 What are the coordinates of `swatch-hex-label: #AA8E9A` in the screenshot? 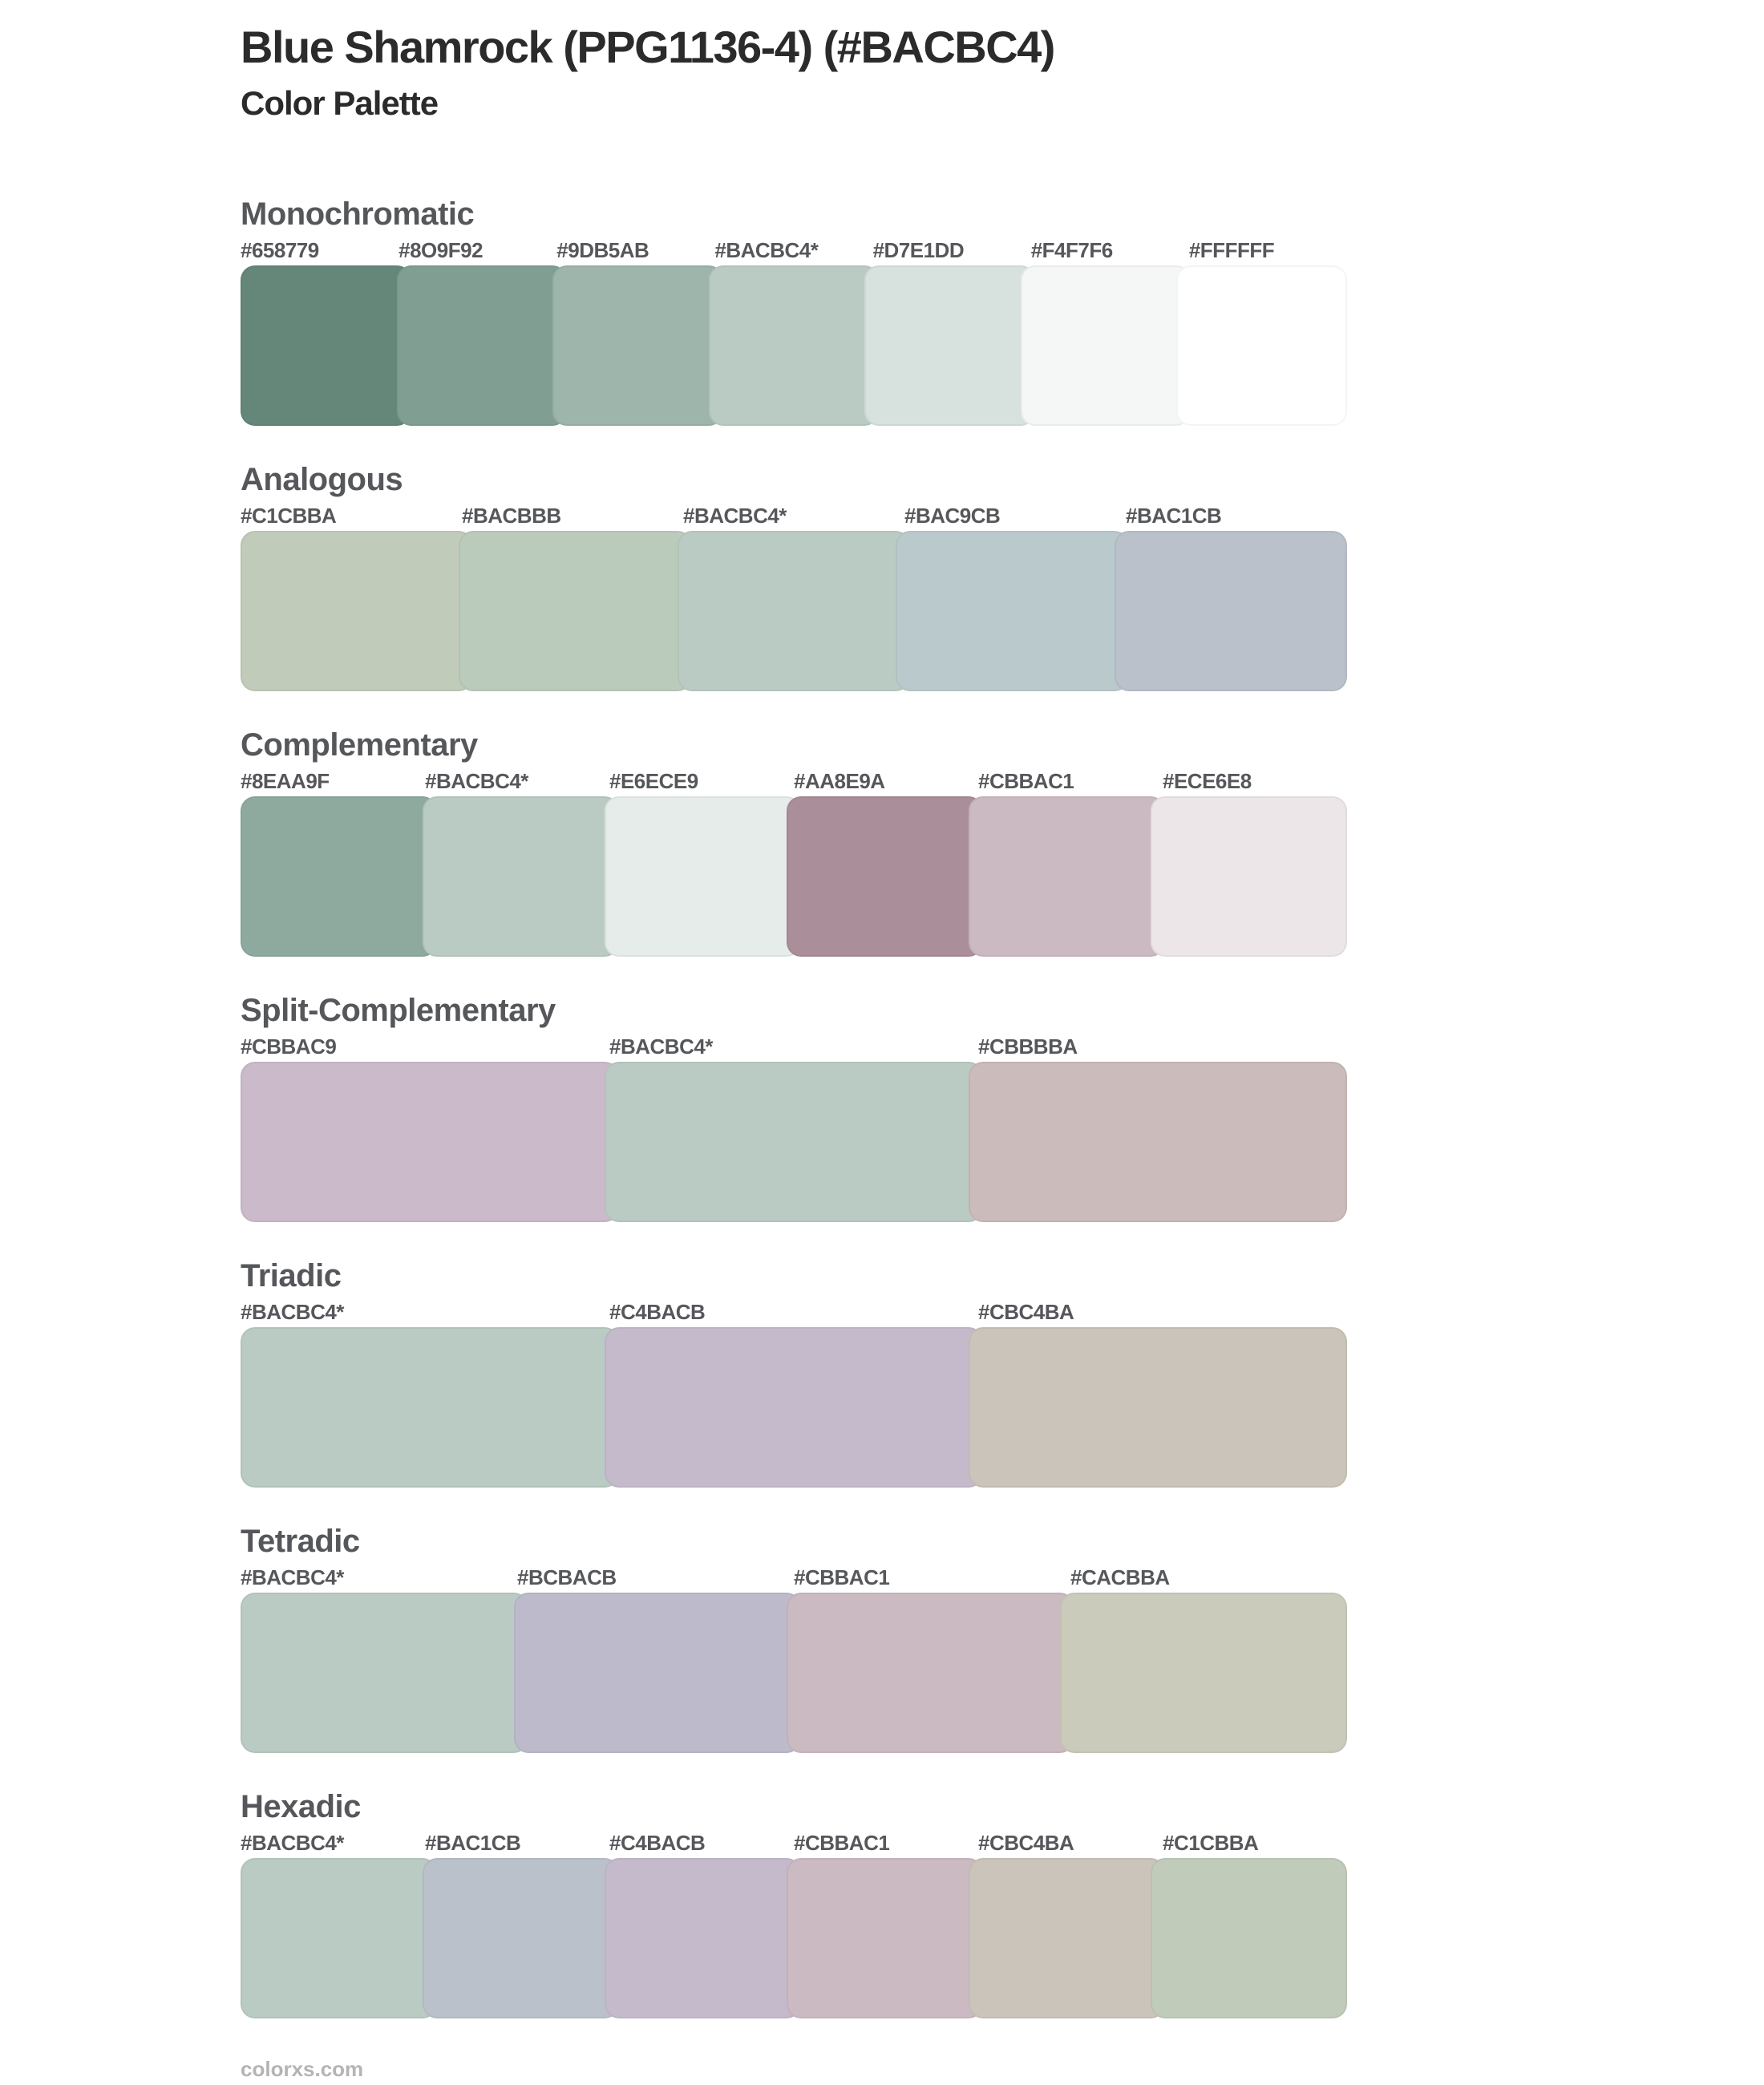 It's located at (839, 781).